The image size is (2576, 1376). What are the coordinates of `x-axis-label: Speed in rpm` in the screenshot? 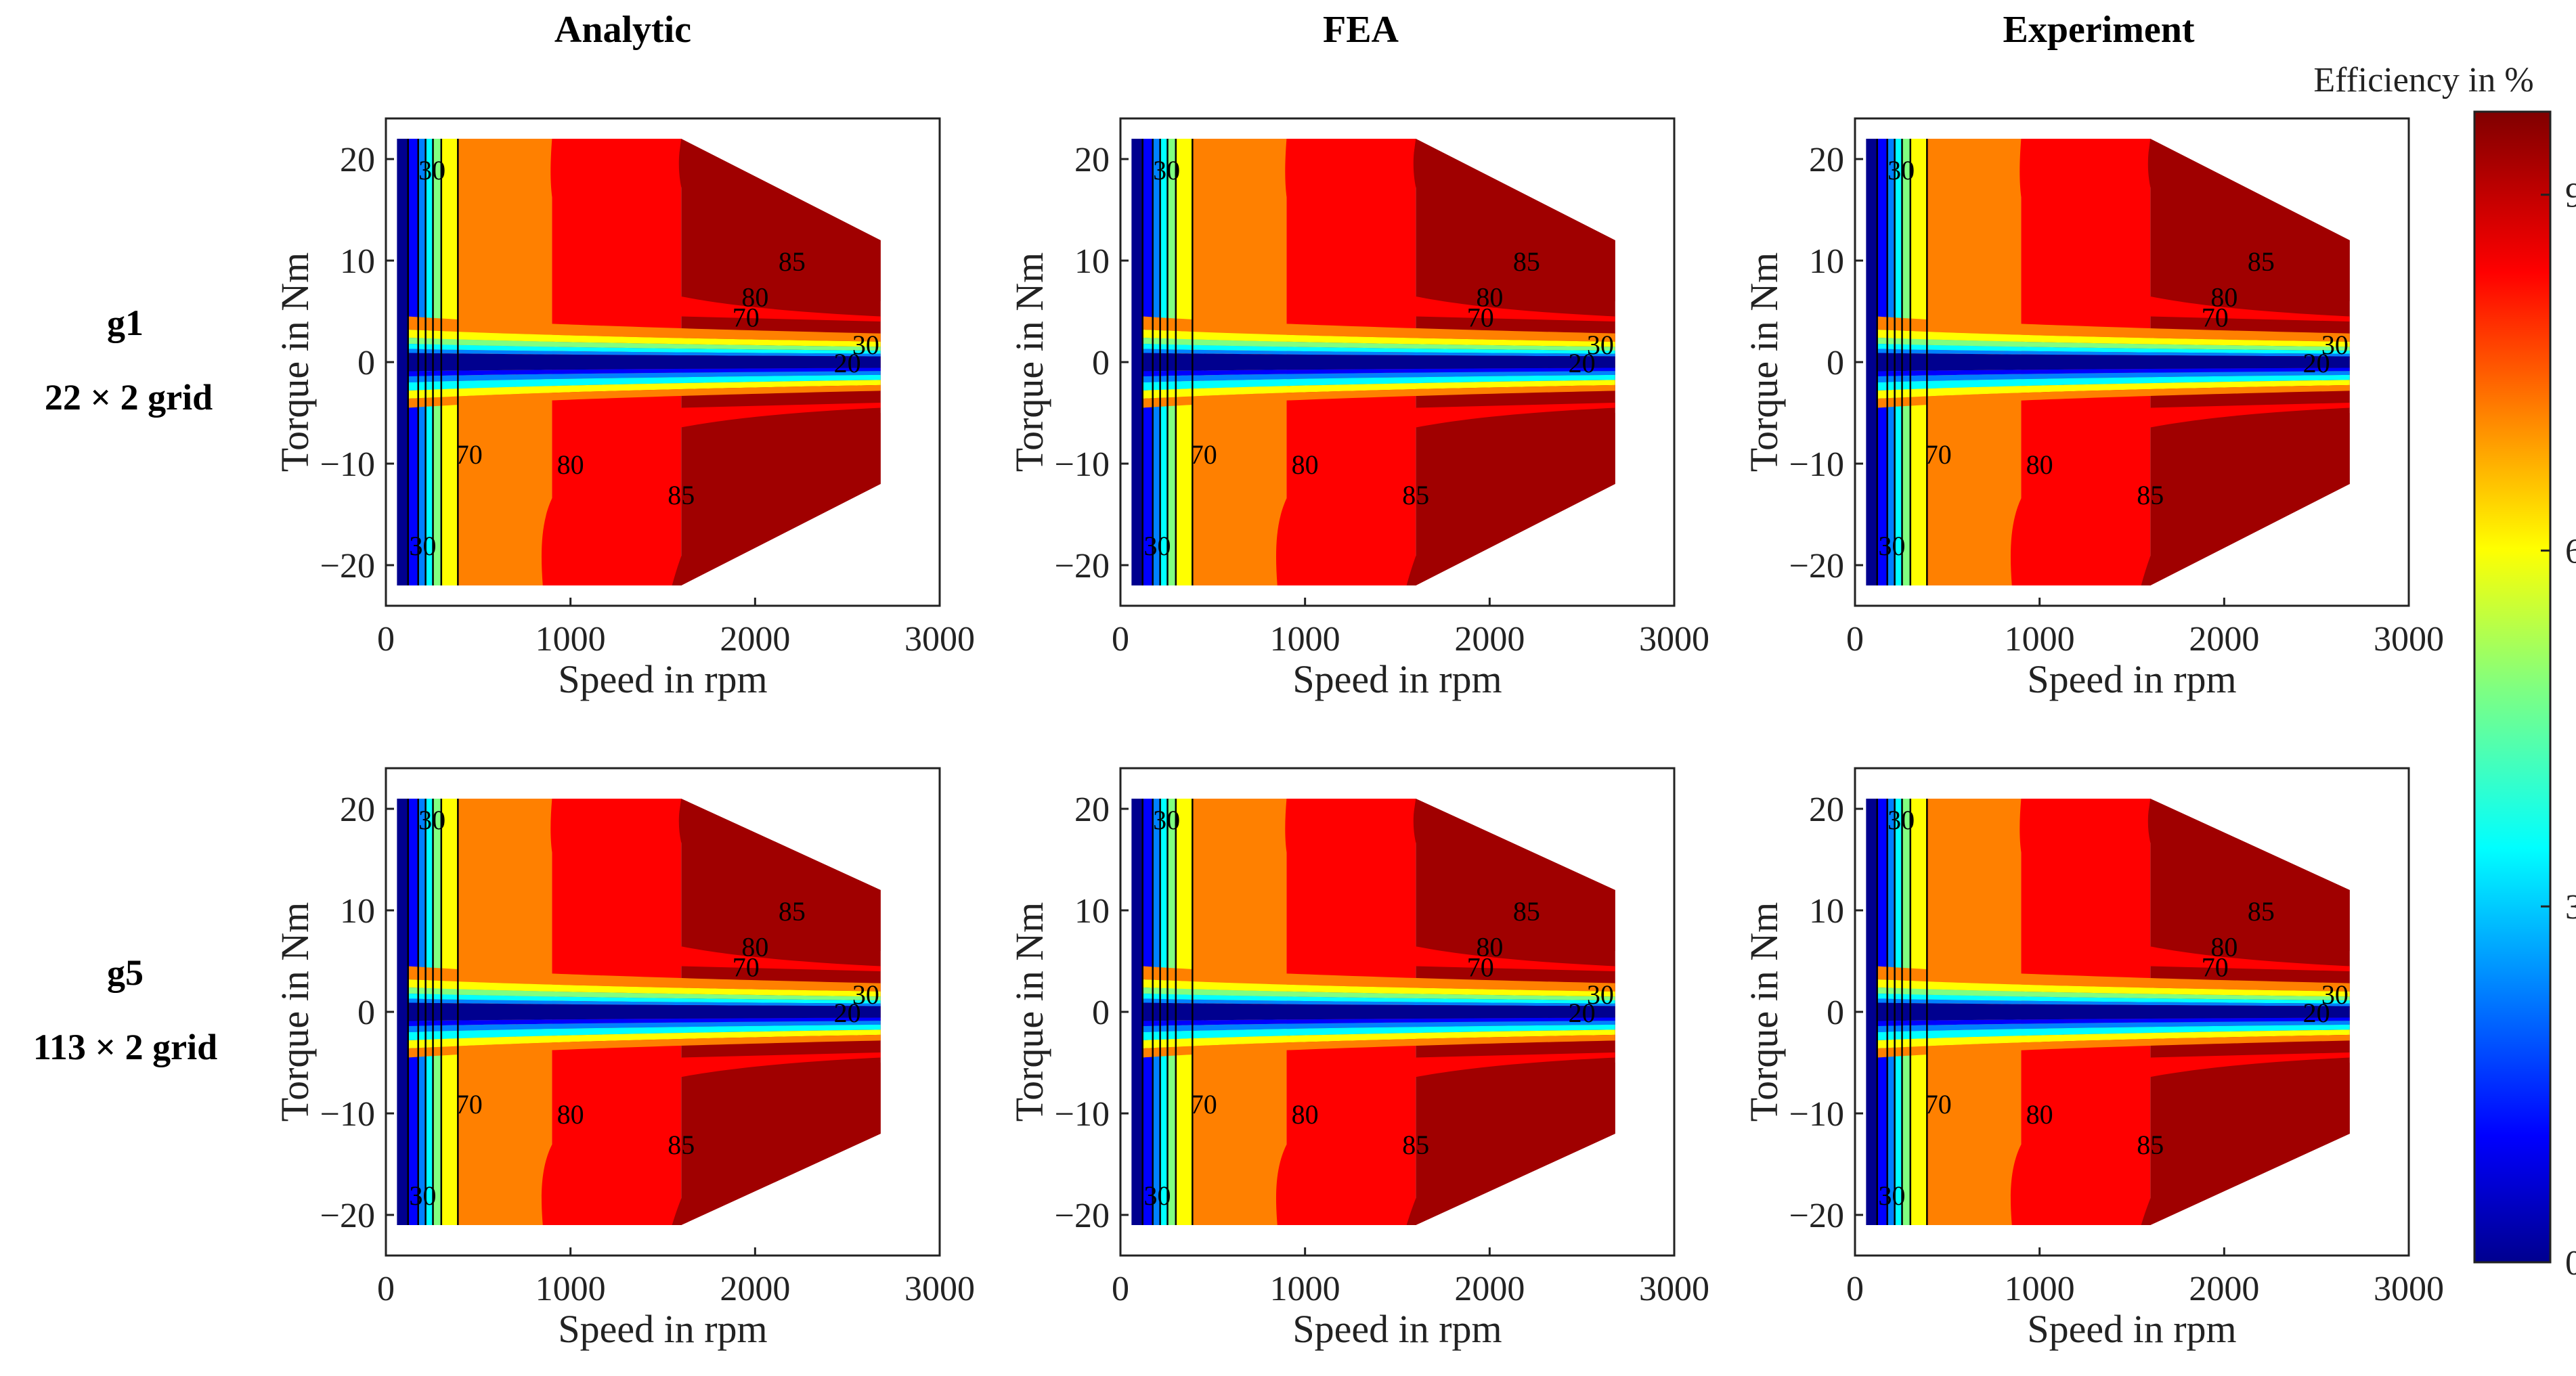 It's located at (662, 679).